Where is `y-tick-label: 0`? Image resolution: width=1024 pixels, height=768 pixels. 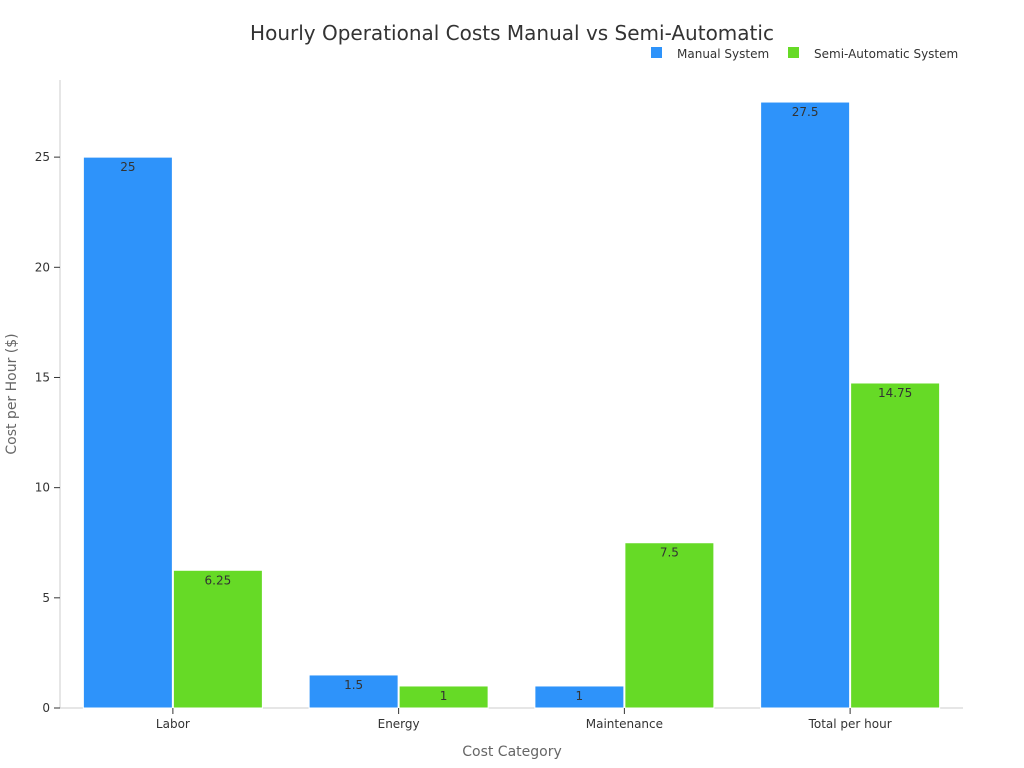 y-tick-label: 0 is located at coordinates (46, 708).